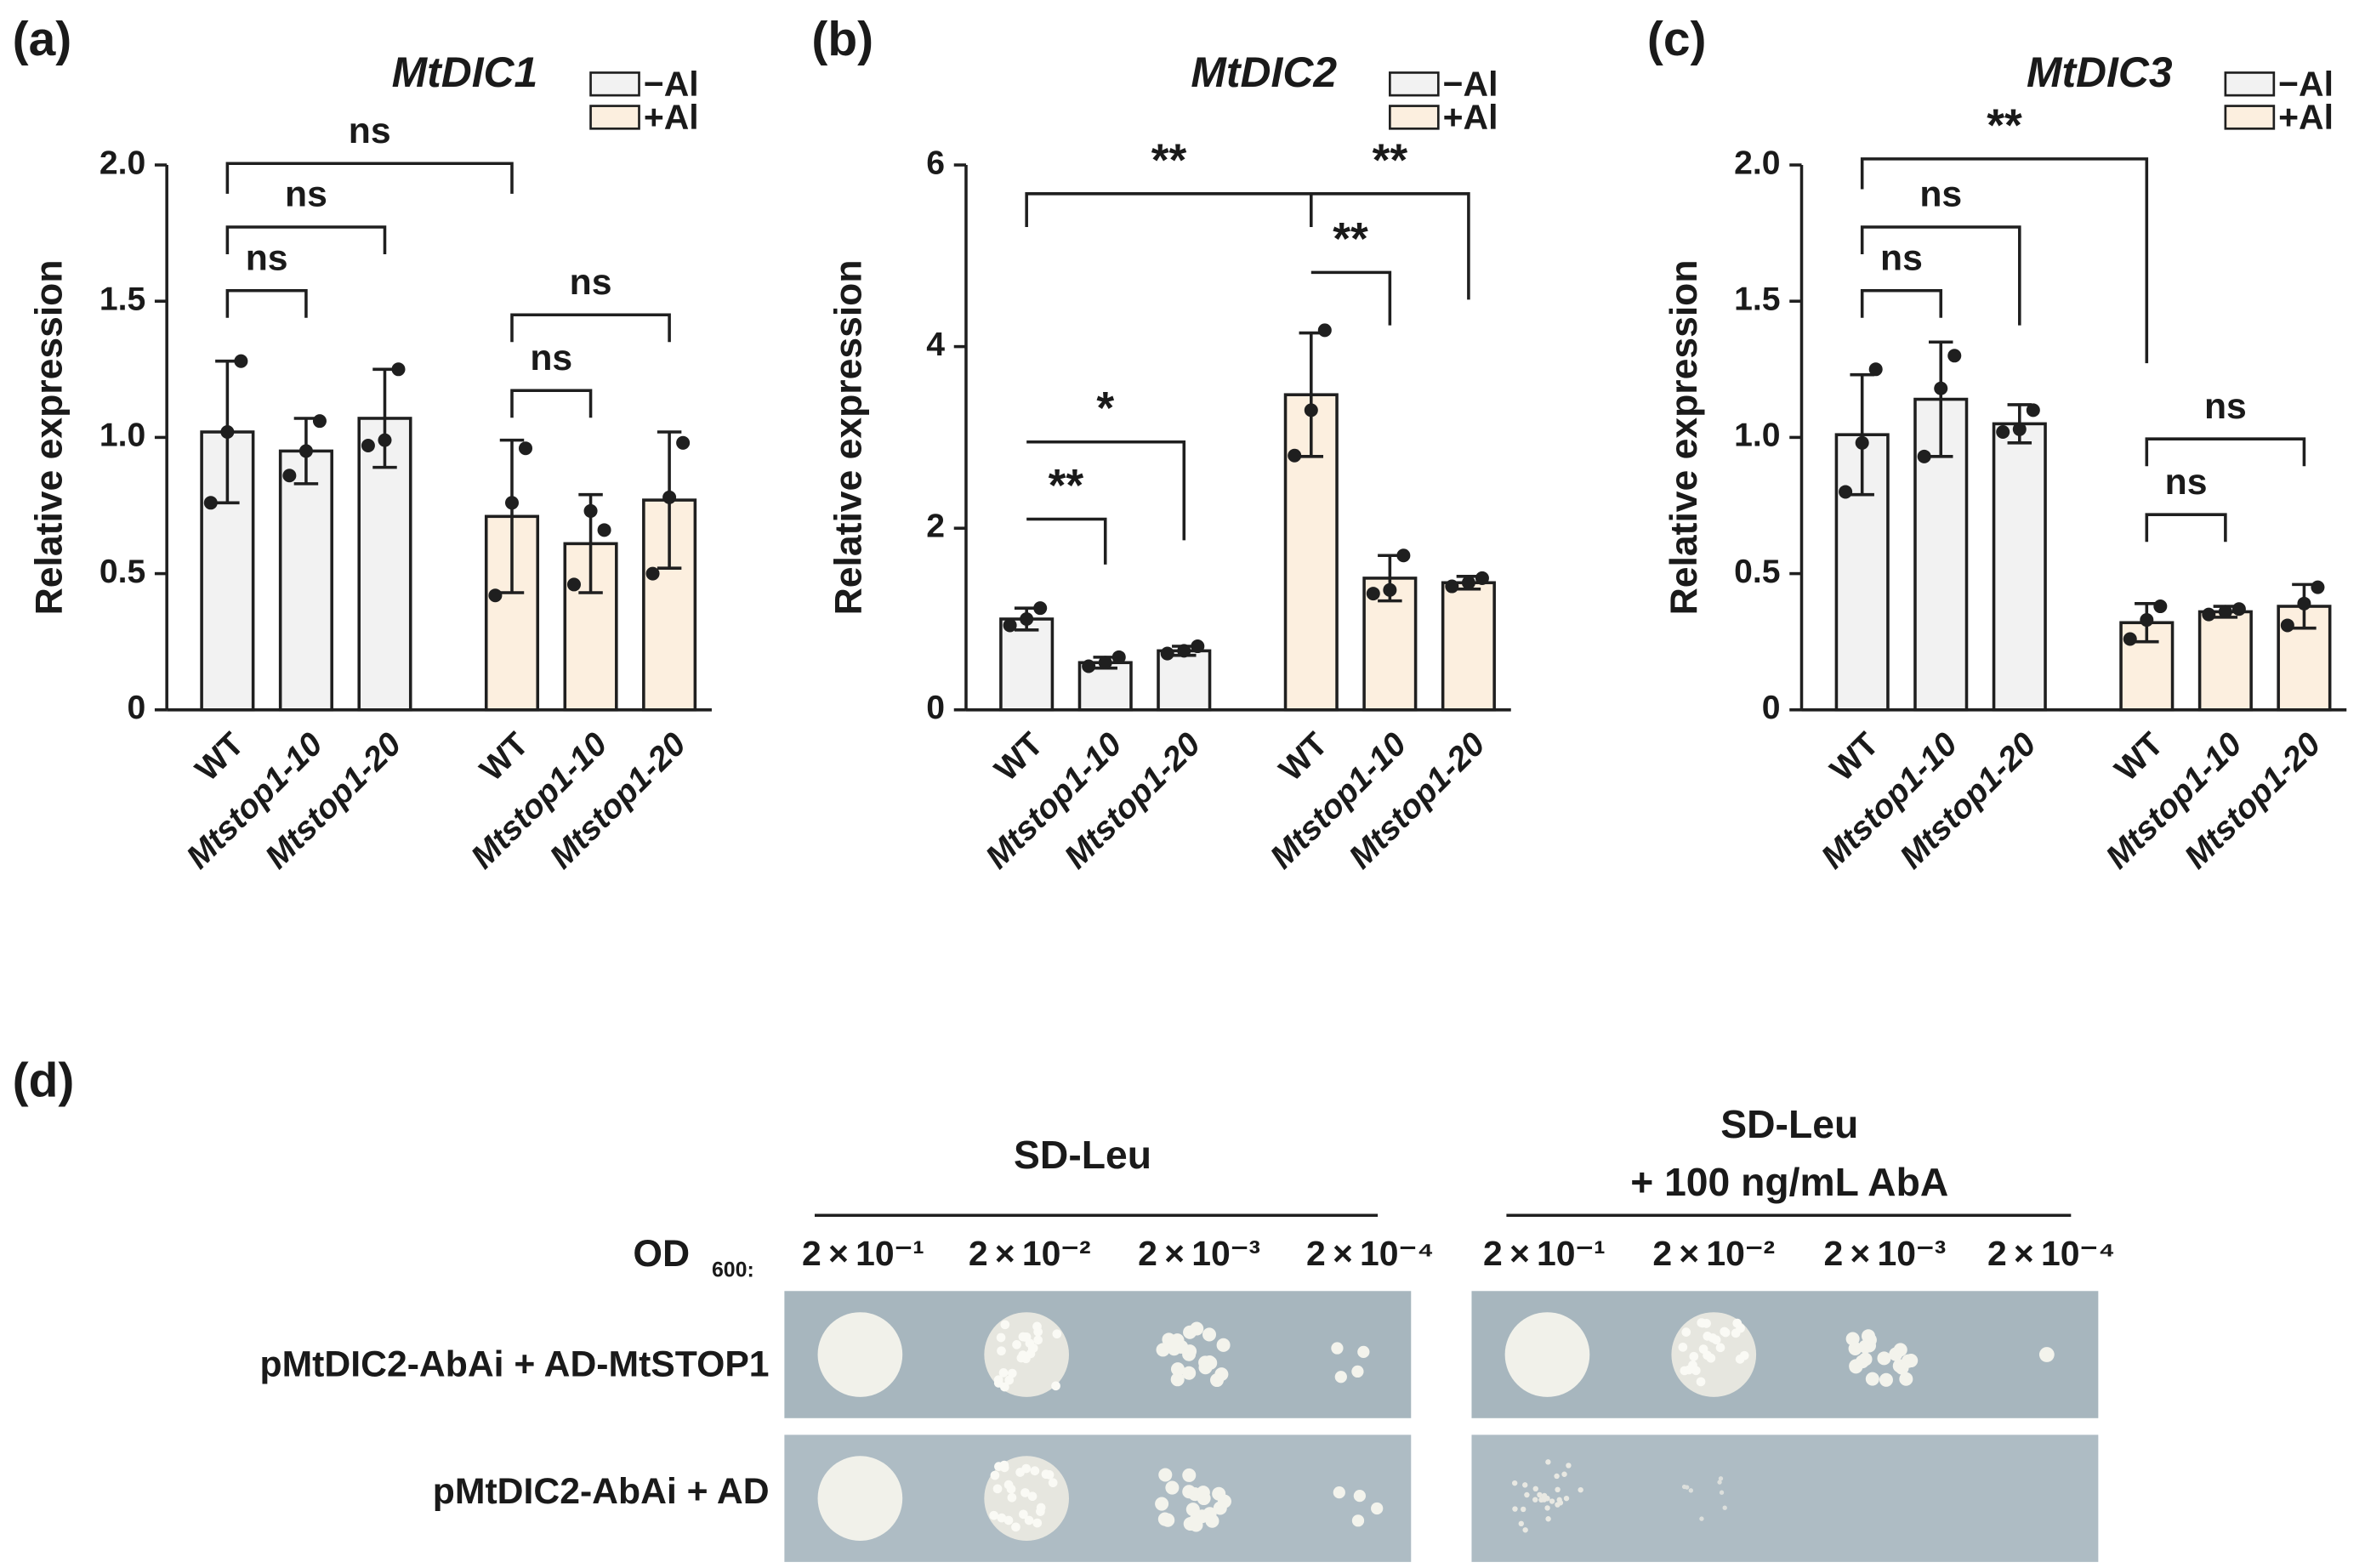 Image resolution: width=2365 pixels, height=1568 pixels. Describe the element at coordinates (935, 526) in the screenshot. I see `y-tick-label: 2` at that location.